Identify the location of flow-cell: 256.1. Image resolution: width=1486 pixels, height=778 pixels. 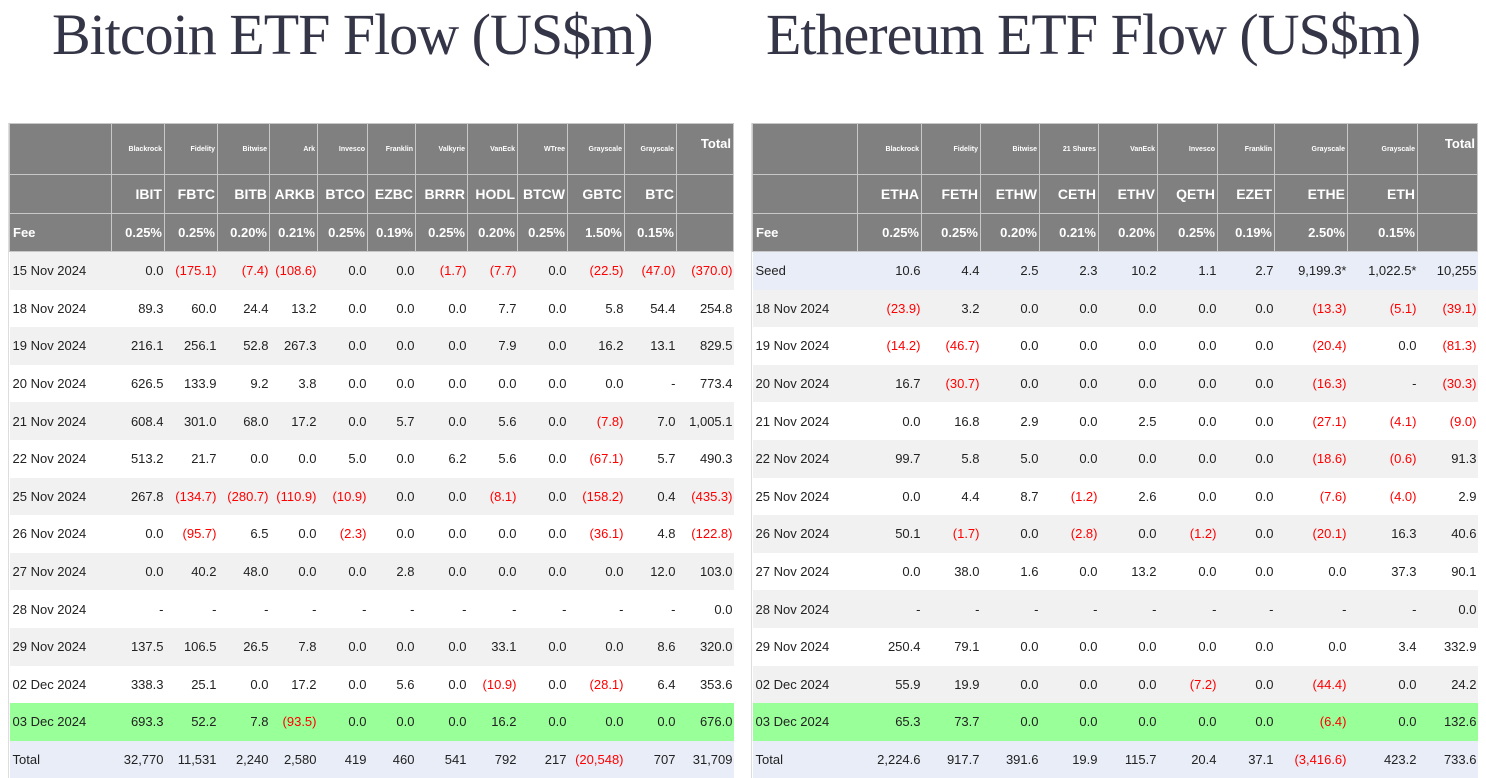
(191, 346).